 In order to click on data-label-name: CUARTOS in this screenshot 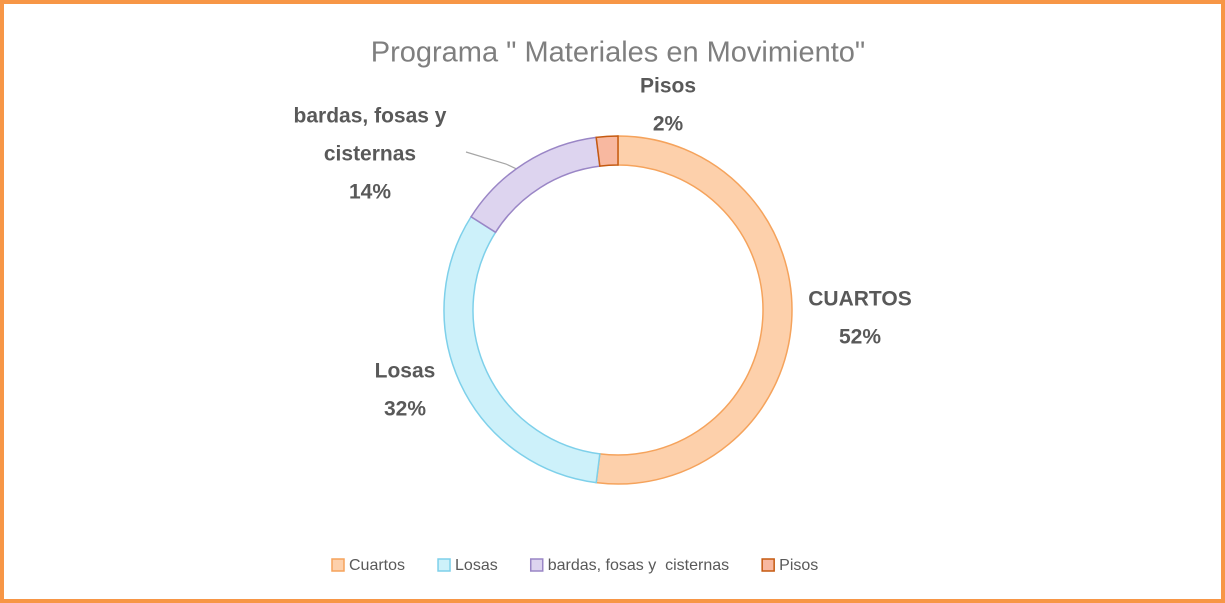, I will do `click(859, 299)`.